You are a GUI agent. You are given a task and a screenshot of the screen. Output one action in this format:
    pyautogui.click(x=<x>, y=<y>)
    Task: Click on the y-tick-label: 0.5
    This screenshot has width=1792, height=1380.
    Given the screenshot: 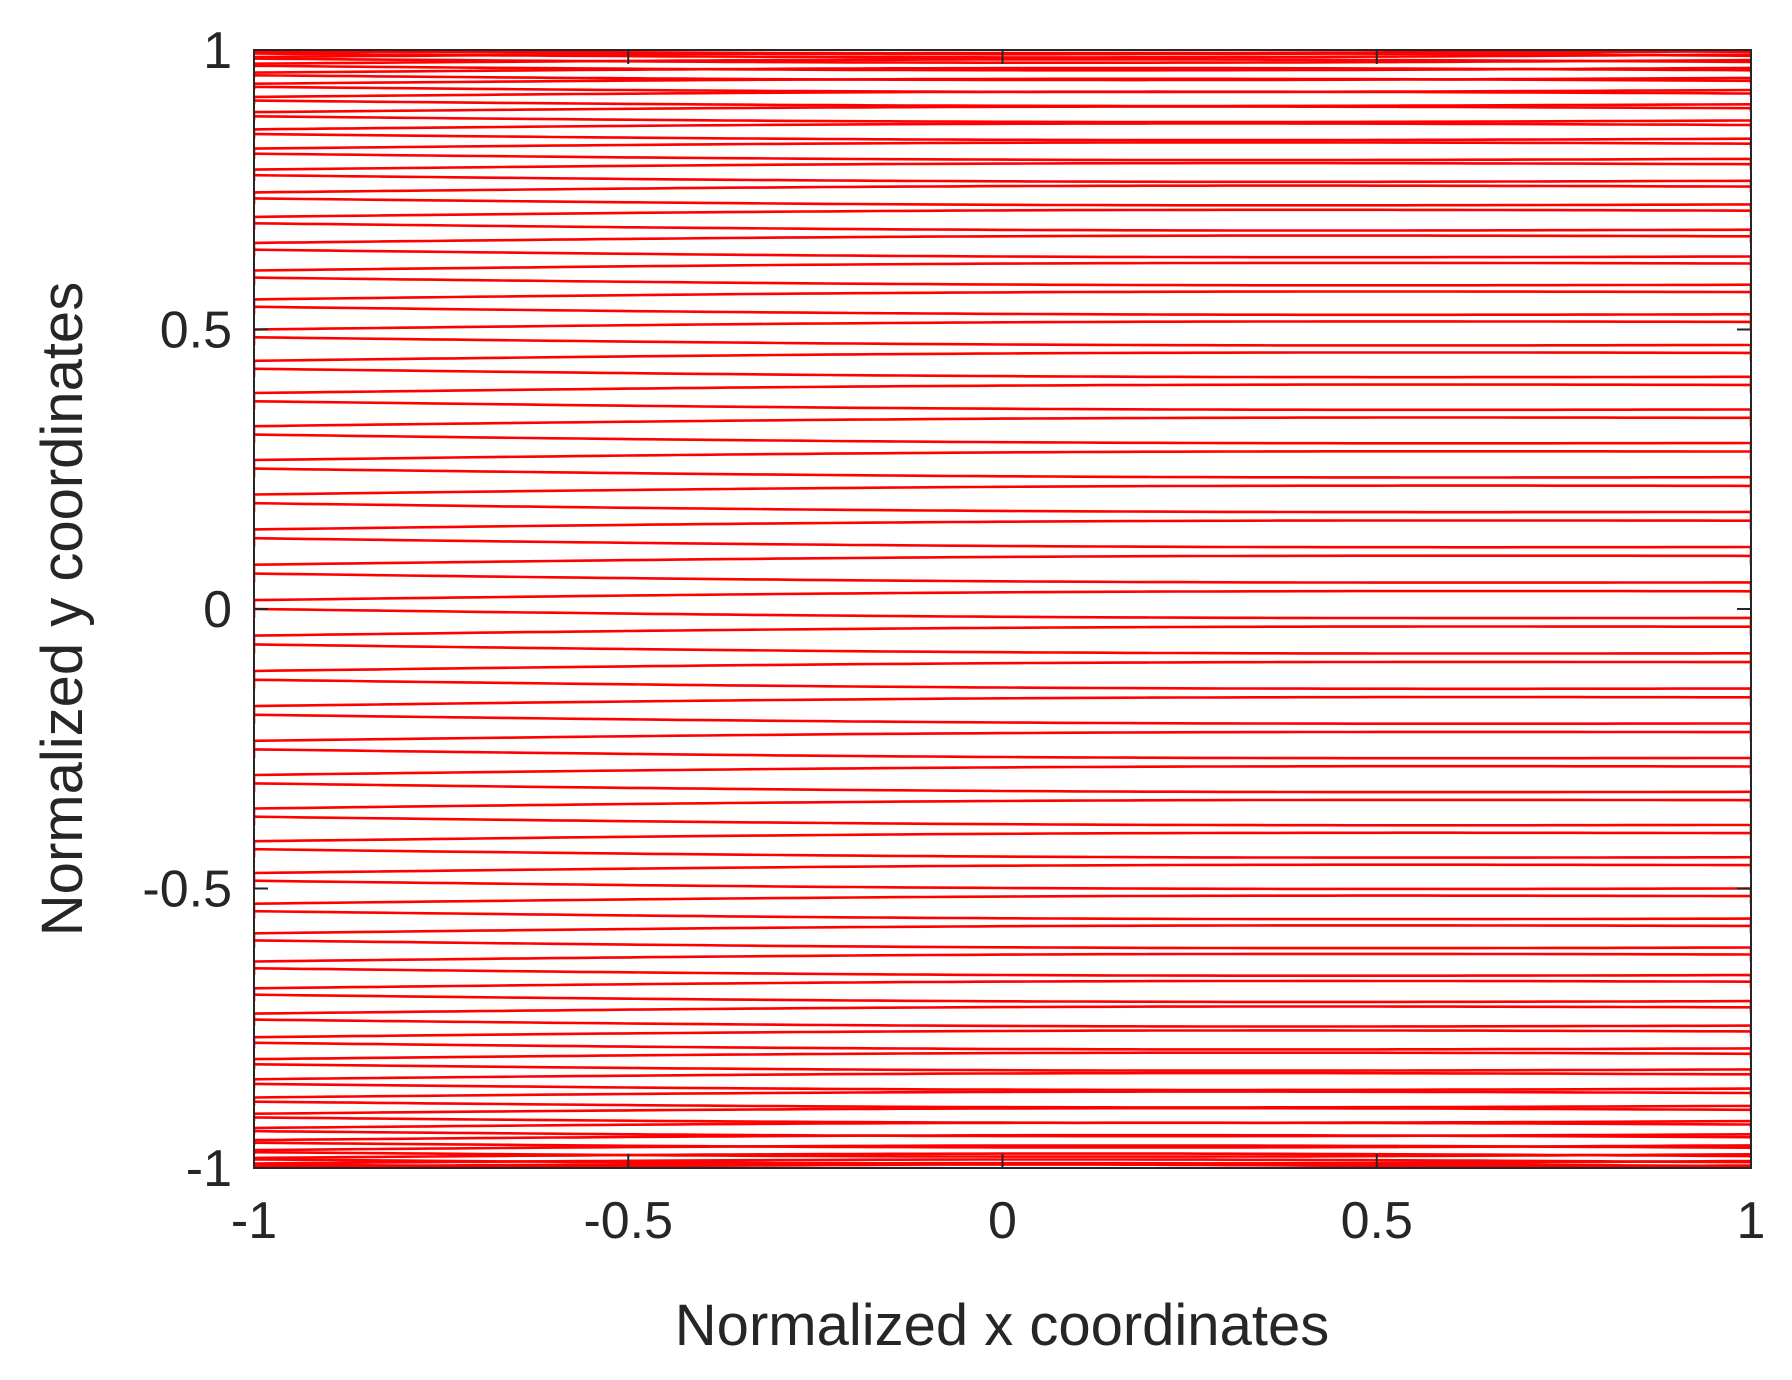 What is the action you would take?
    pyautogui.click(x=196, y=331)
    